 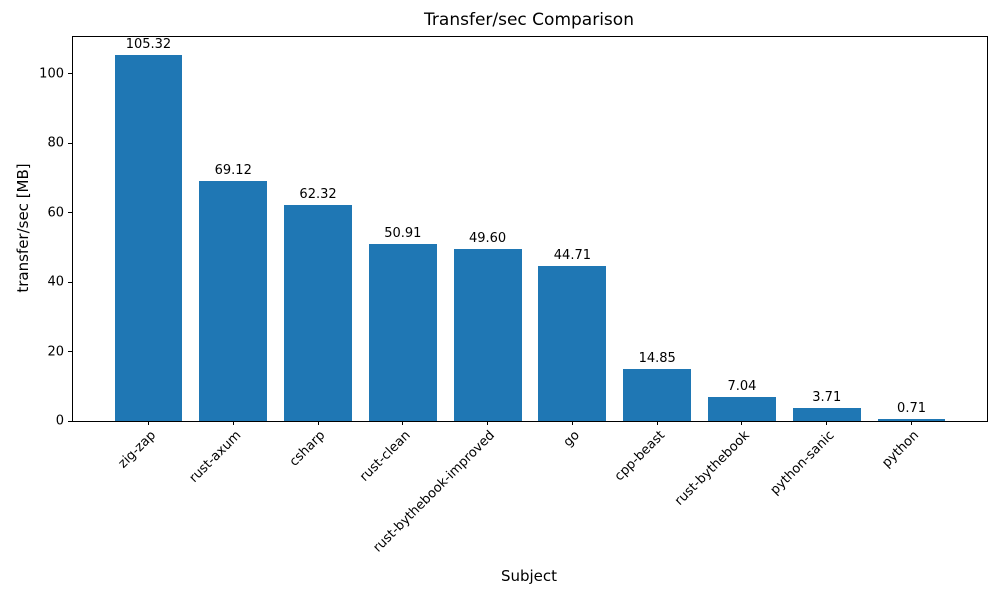 I want to click on bar-rust-bythebook-improved, so click(x=487, y=334).